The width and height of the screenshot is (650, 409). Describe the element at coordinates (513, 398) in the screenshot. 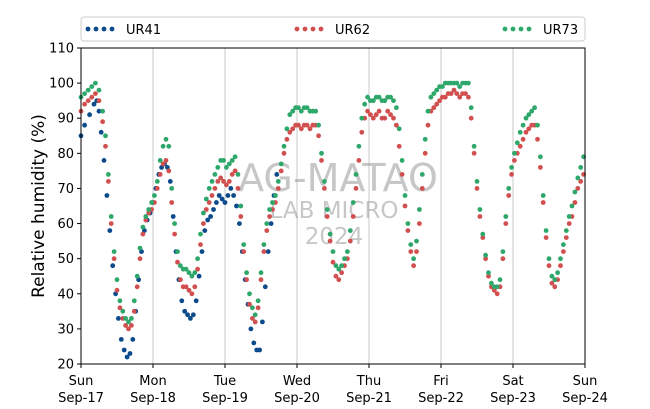

I see `x-tick-date: Sep-23` at that location.